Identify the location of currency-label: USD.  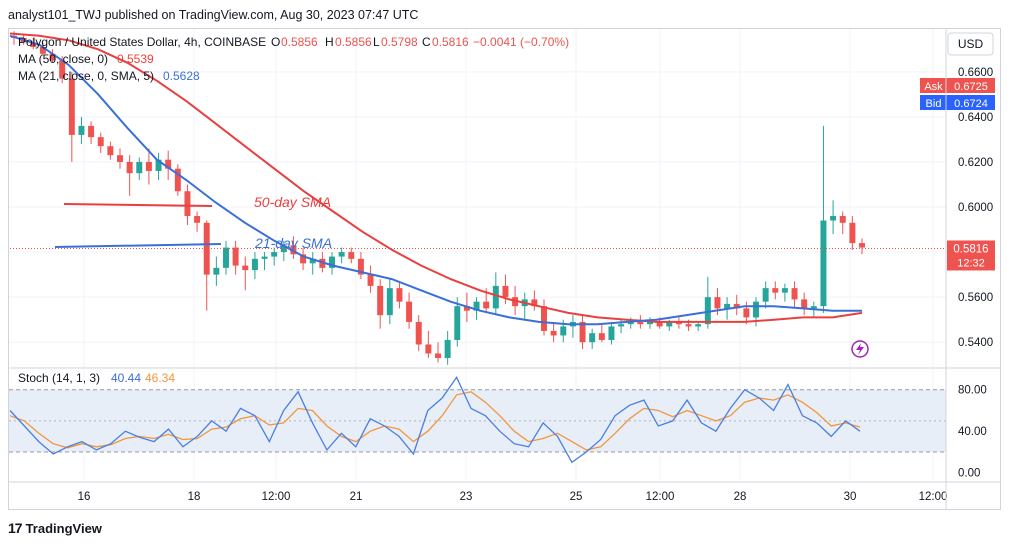
(971, 44).